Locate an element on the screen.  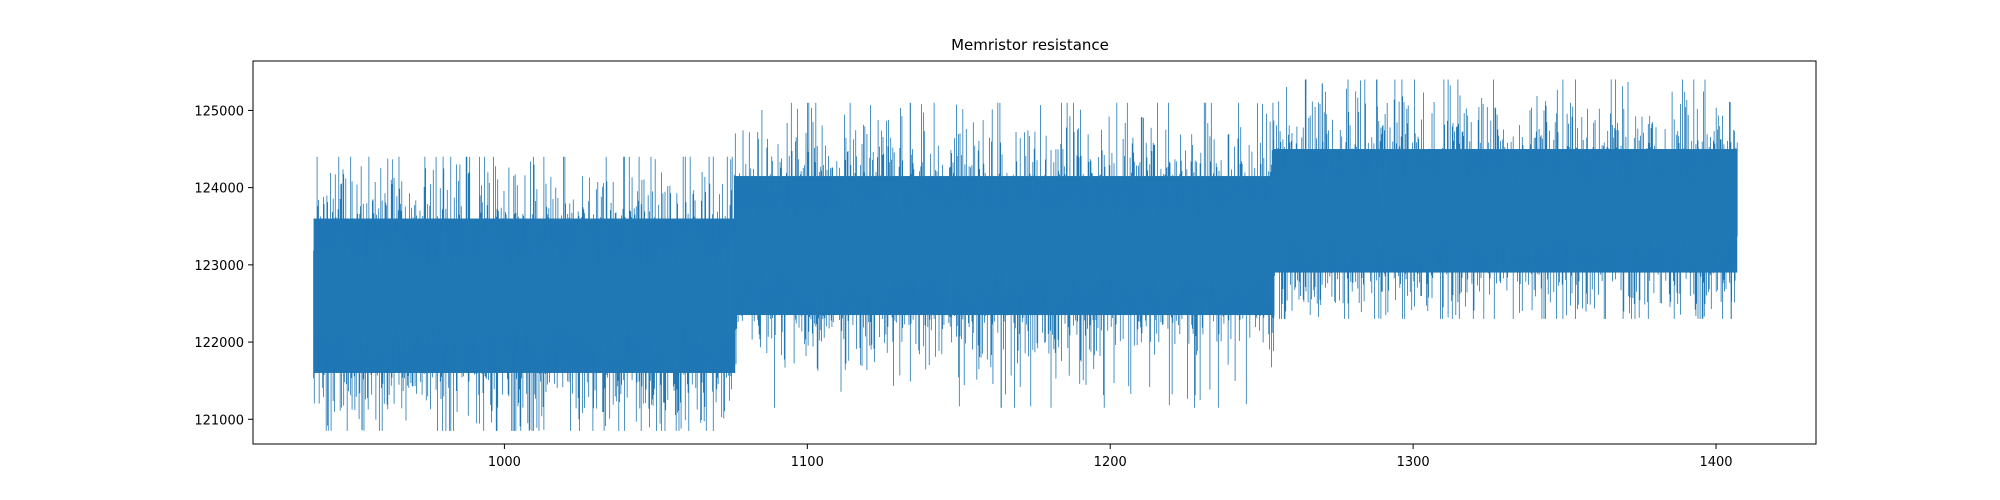
y-tick-label: 124000 is located at coordinates (219, 189).